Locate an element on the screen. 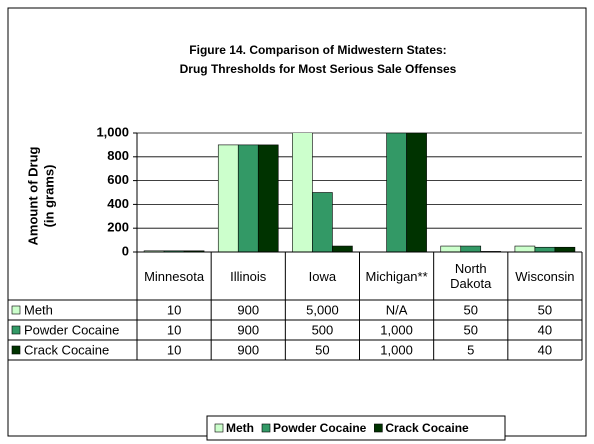 This screenshot has width=594, height=444. x-tick-label: North Dakota is located at coordinates (471, 276).